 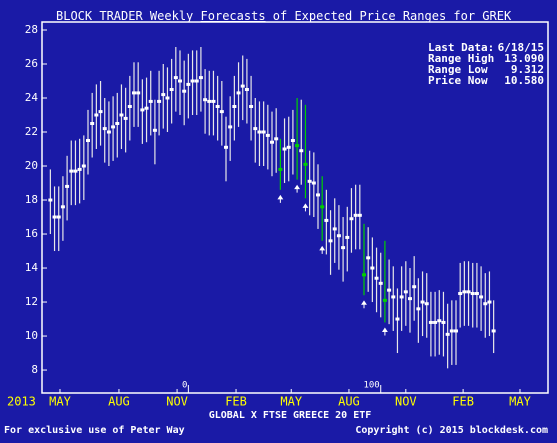 I want to click on title-part: of Expected Price Ranges for GREK, so click(x=392, y=16).